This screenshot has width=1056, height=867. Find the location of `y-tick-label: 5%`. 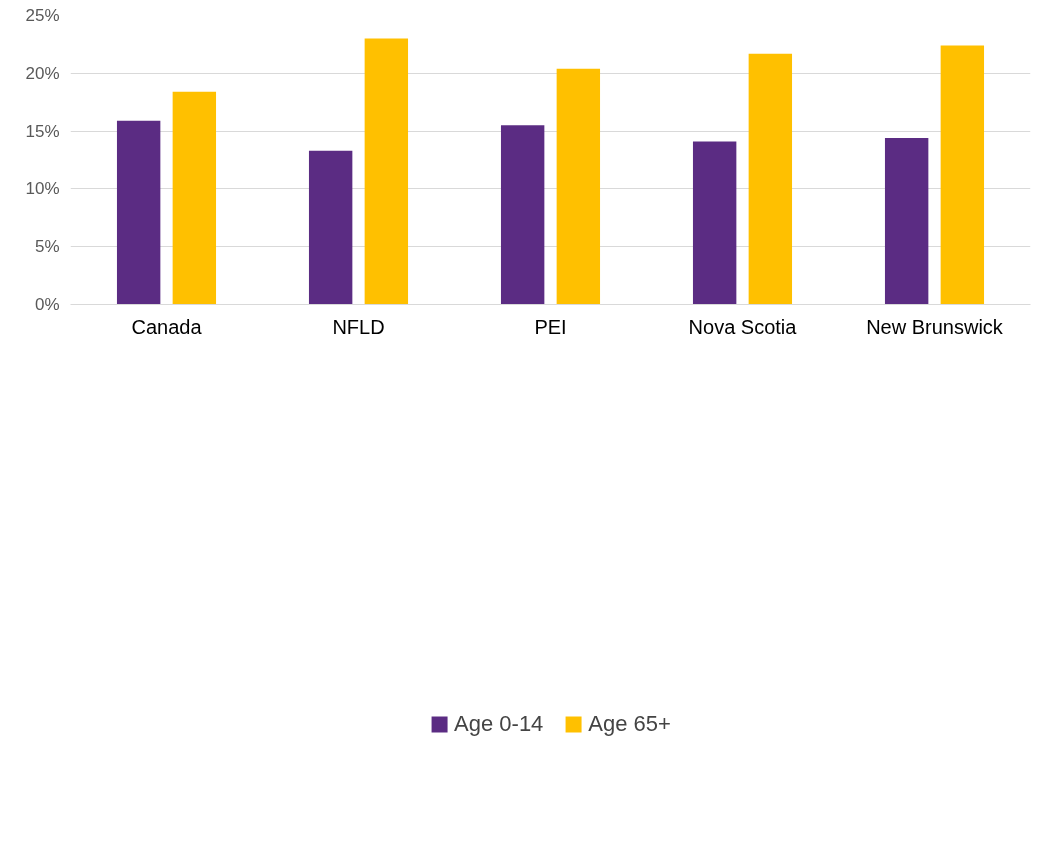

y-tick-label: 5% is located at coordinates (47, 247).